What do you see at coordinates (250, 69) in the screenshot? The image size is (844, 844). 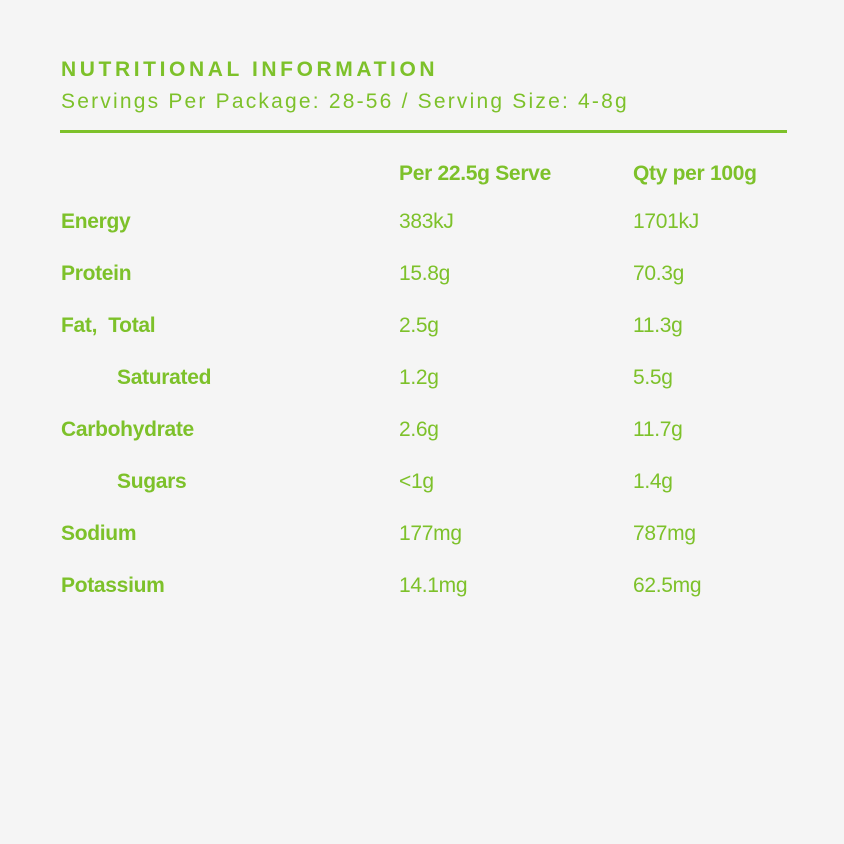 I see `page-title: NUTRITIONAL INFORMATION` at bounding box center [250, 69].